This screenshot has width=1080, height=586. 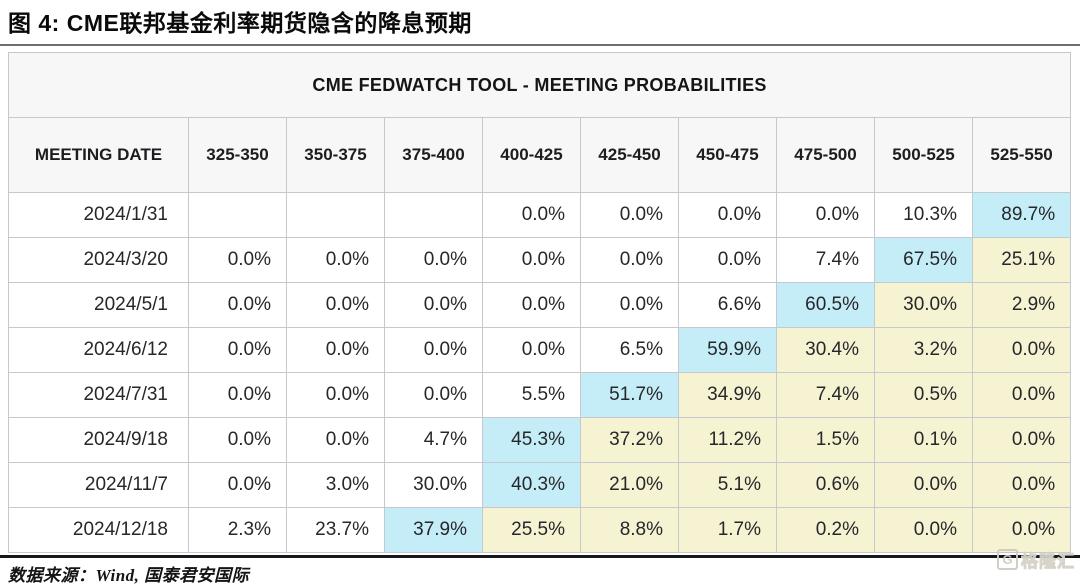 What do you see at coordinates (1007, 559) in the screenshot?
I see `gelonghui-logo-icon: G` at bounding box center [1007, 559].